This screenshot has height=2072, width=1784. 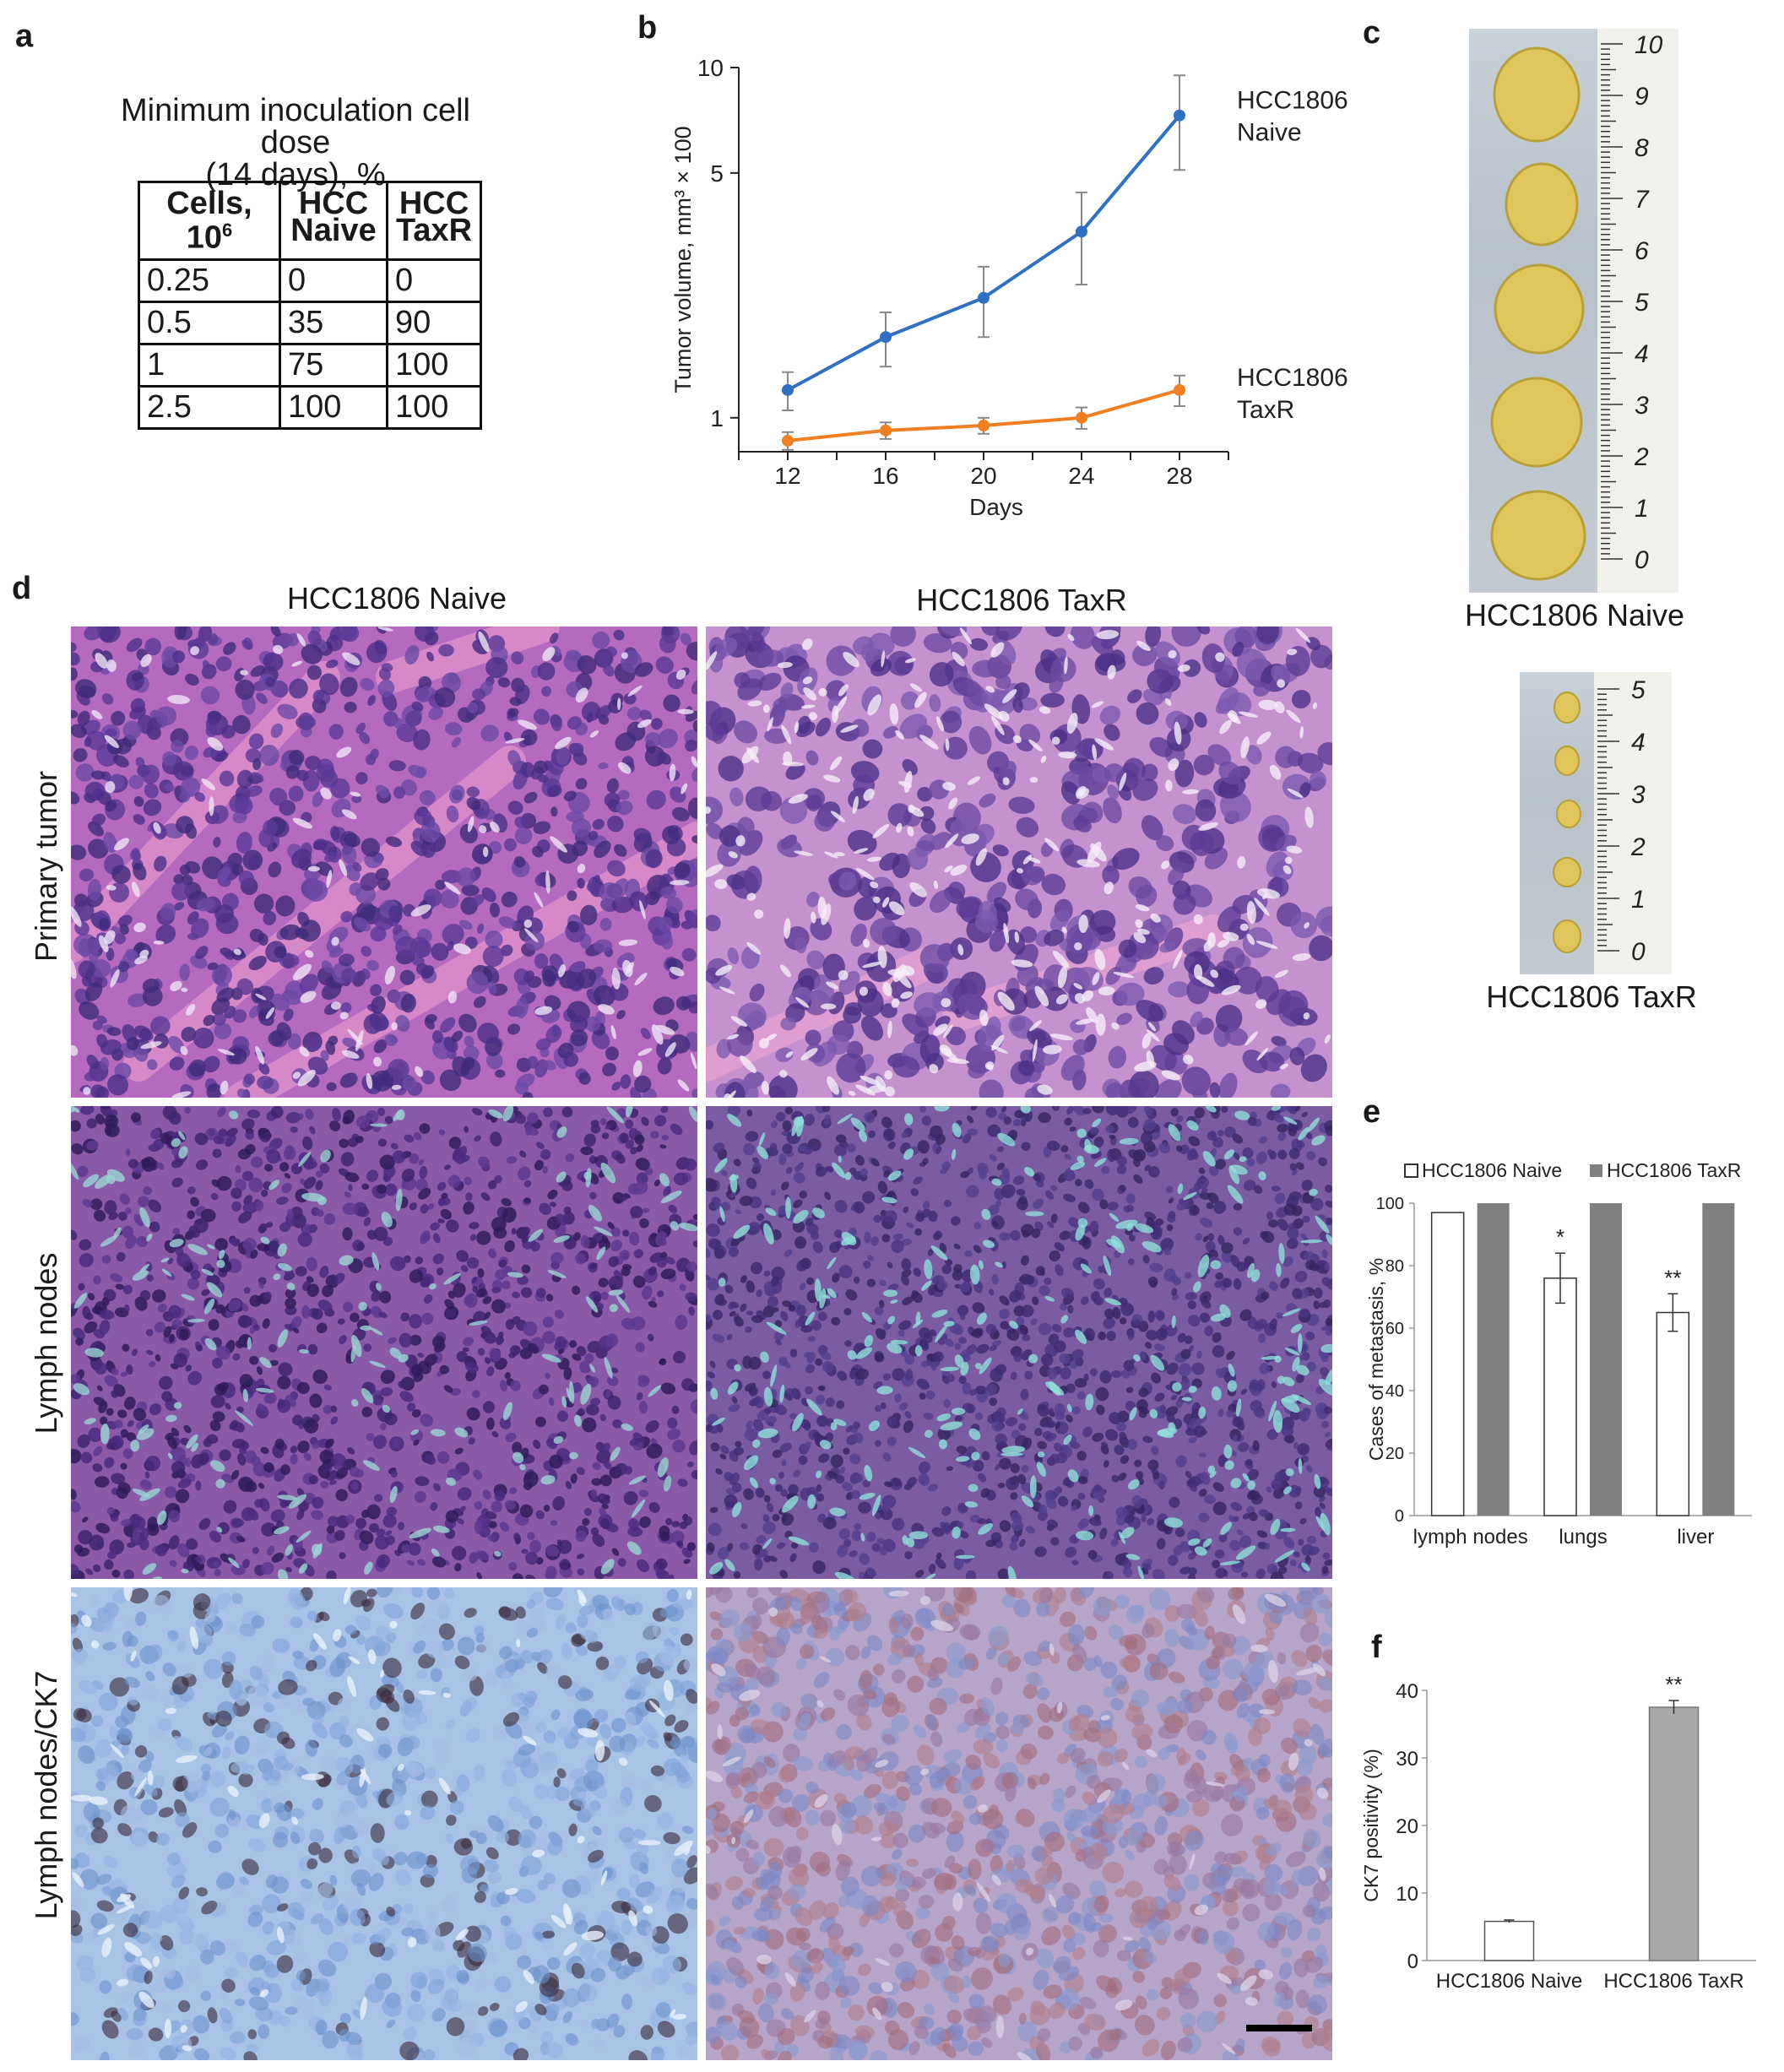 I want to click on header-cells-line1: Cells,, so click(x=209, y=203).